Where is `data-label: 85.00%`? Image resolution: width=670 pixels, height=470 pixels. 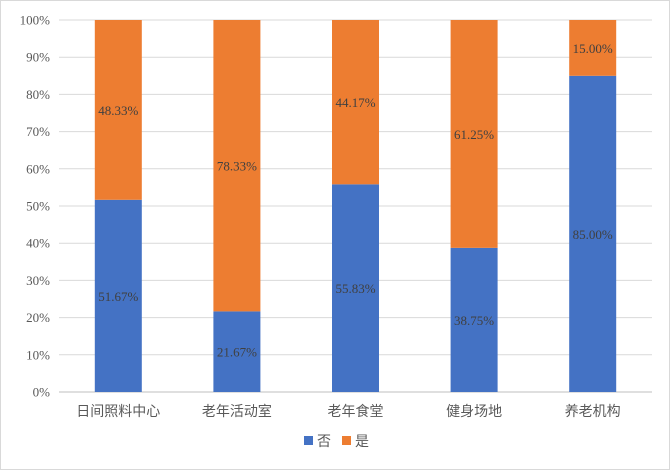
data-label: 85.00% is located at coordinates (593, 234).